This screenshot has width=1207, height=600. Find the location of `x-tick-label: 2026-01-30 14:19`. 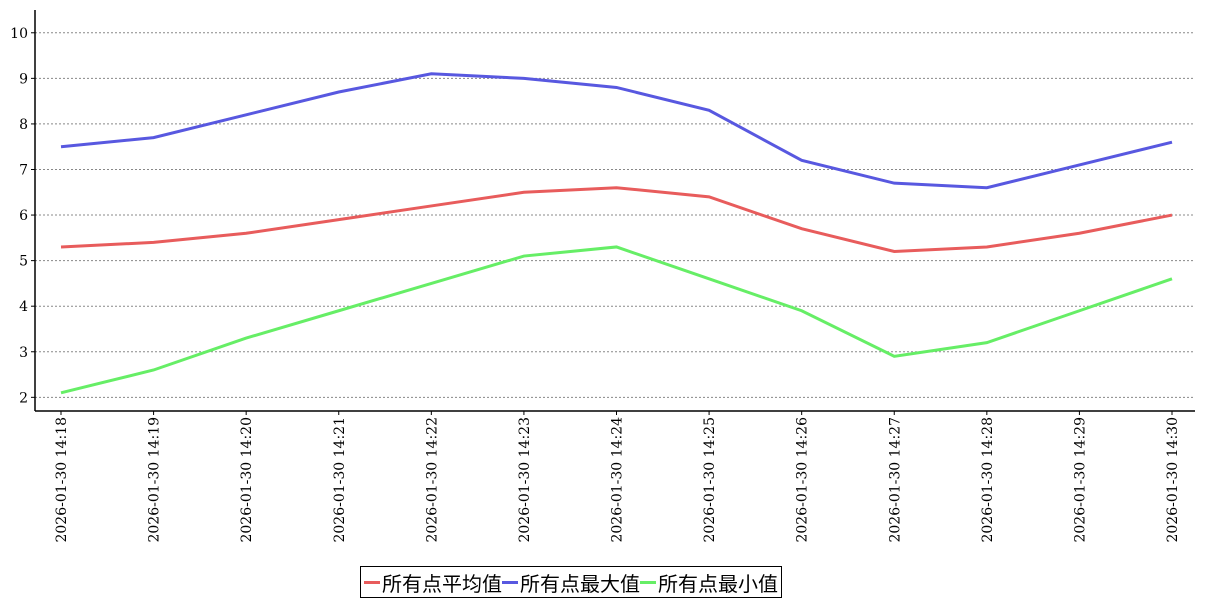

x-tick-label: 2026-01-30 14:19 is located at coordinates (155, 480).